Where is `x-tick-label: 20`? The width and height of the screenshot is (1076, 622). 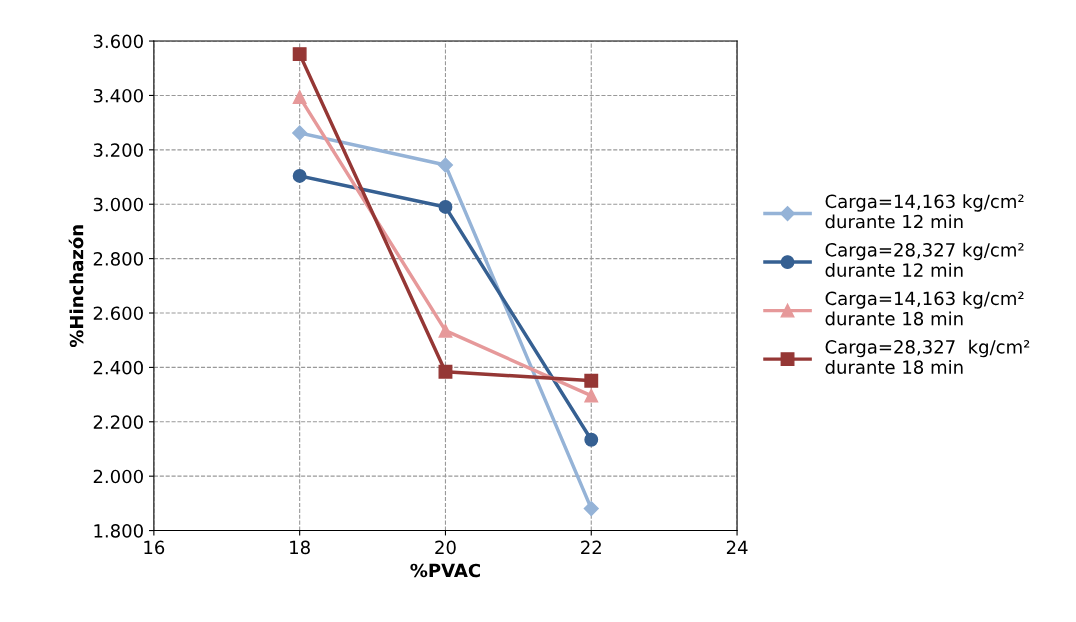 x-tick-label: 20 is located at coordinates (445, 547).